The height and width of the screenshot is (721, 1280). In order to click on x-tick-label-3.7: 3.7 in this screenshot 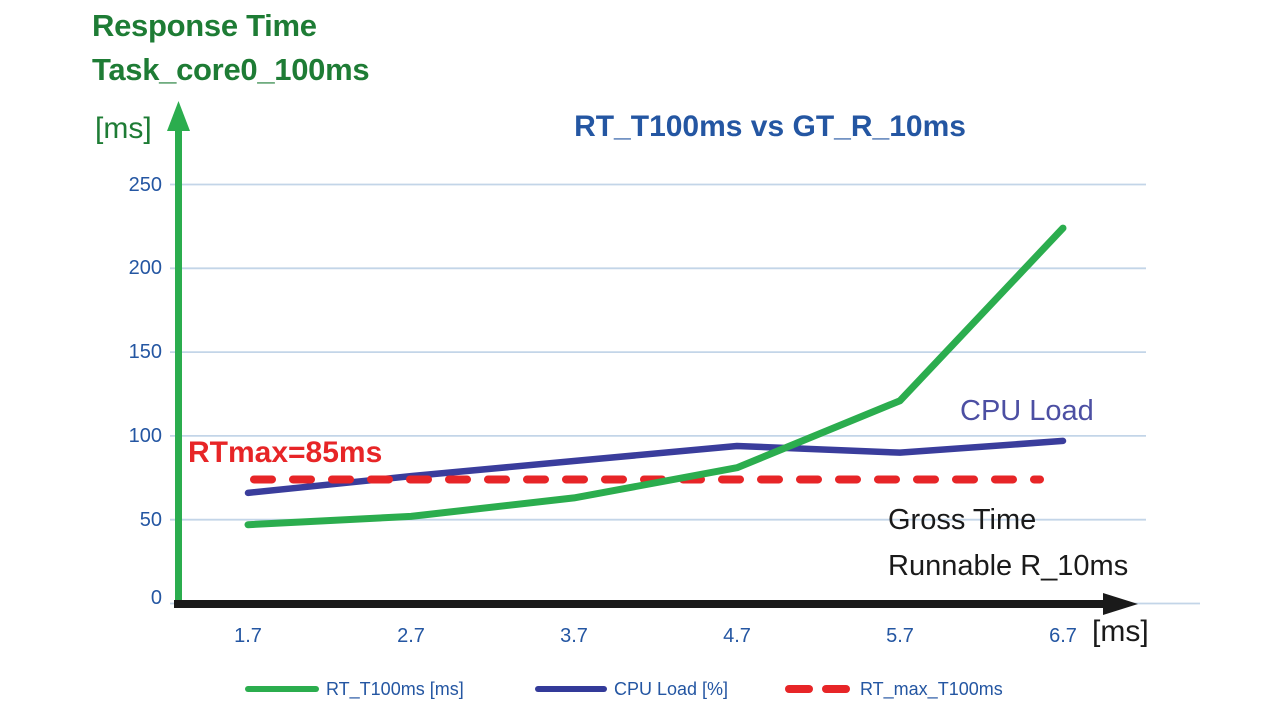, I will do `click(574, 636)`.